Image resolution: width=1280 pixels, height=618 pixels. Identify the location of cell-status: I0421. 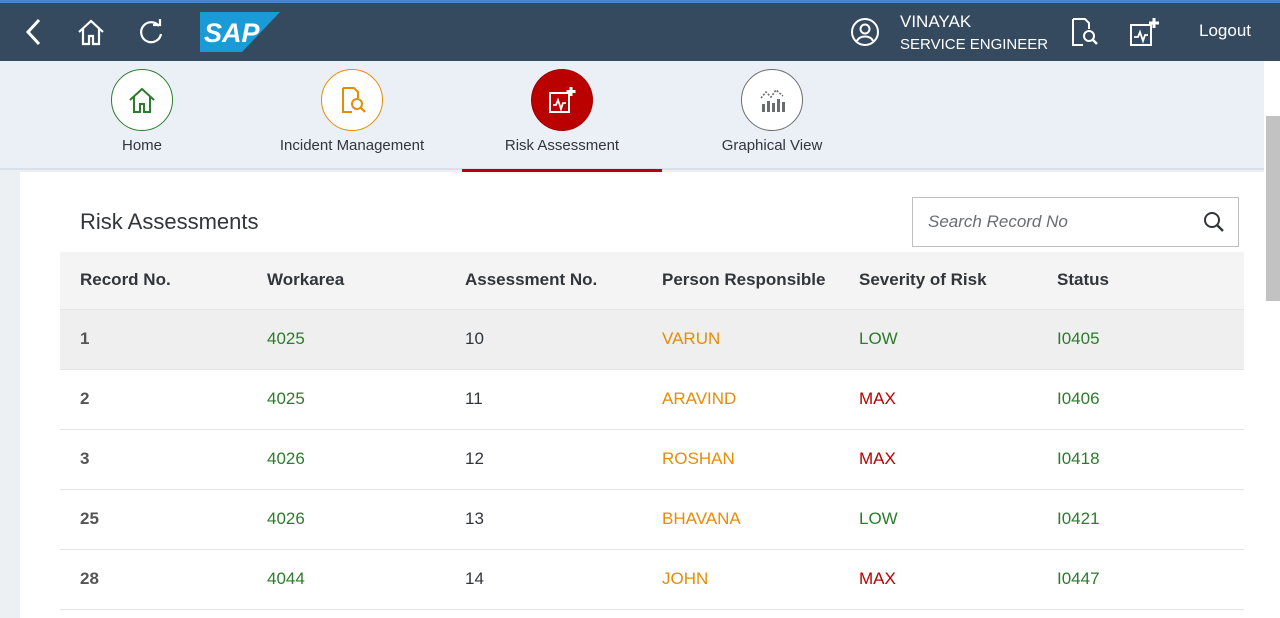
(1140, 519).